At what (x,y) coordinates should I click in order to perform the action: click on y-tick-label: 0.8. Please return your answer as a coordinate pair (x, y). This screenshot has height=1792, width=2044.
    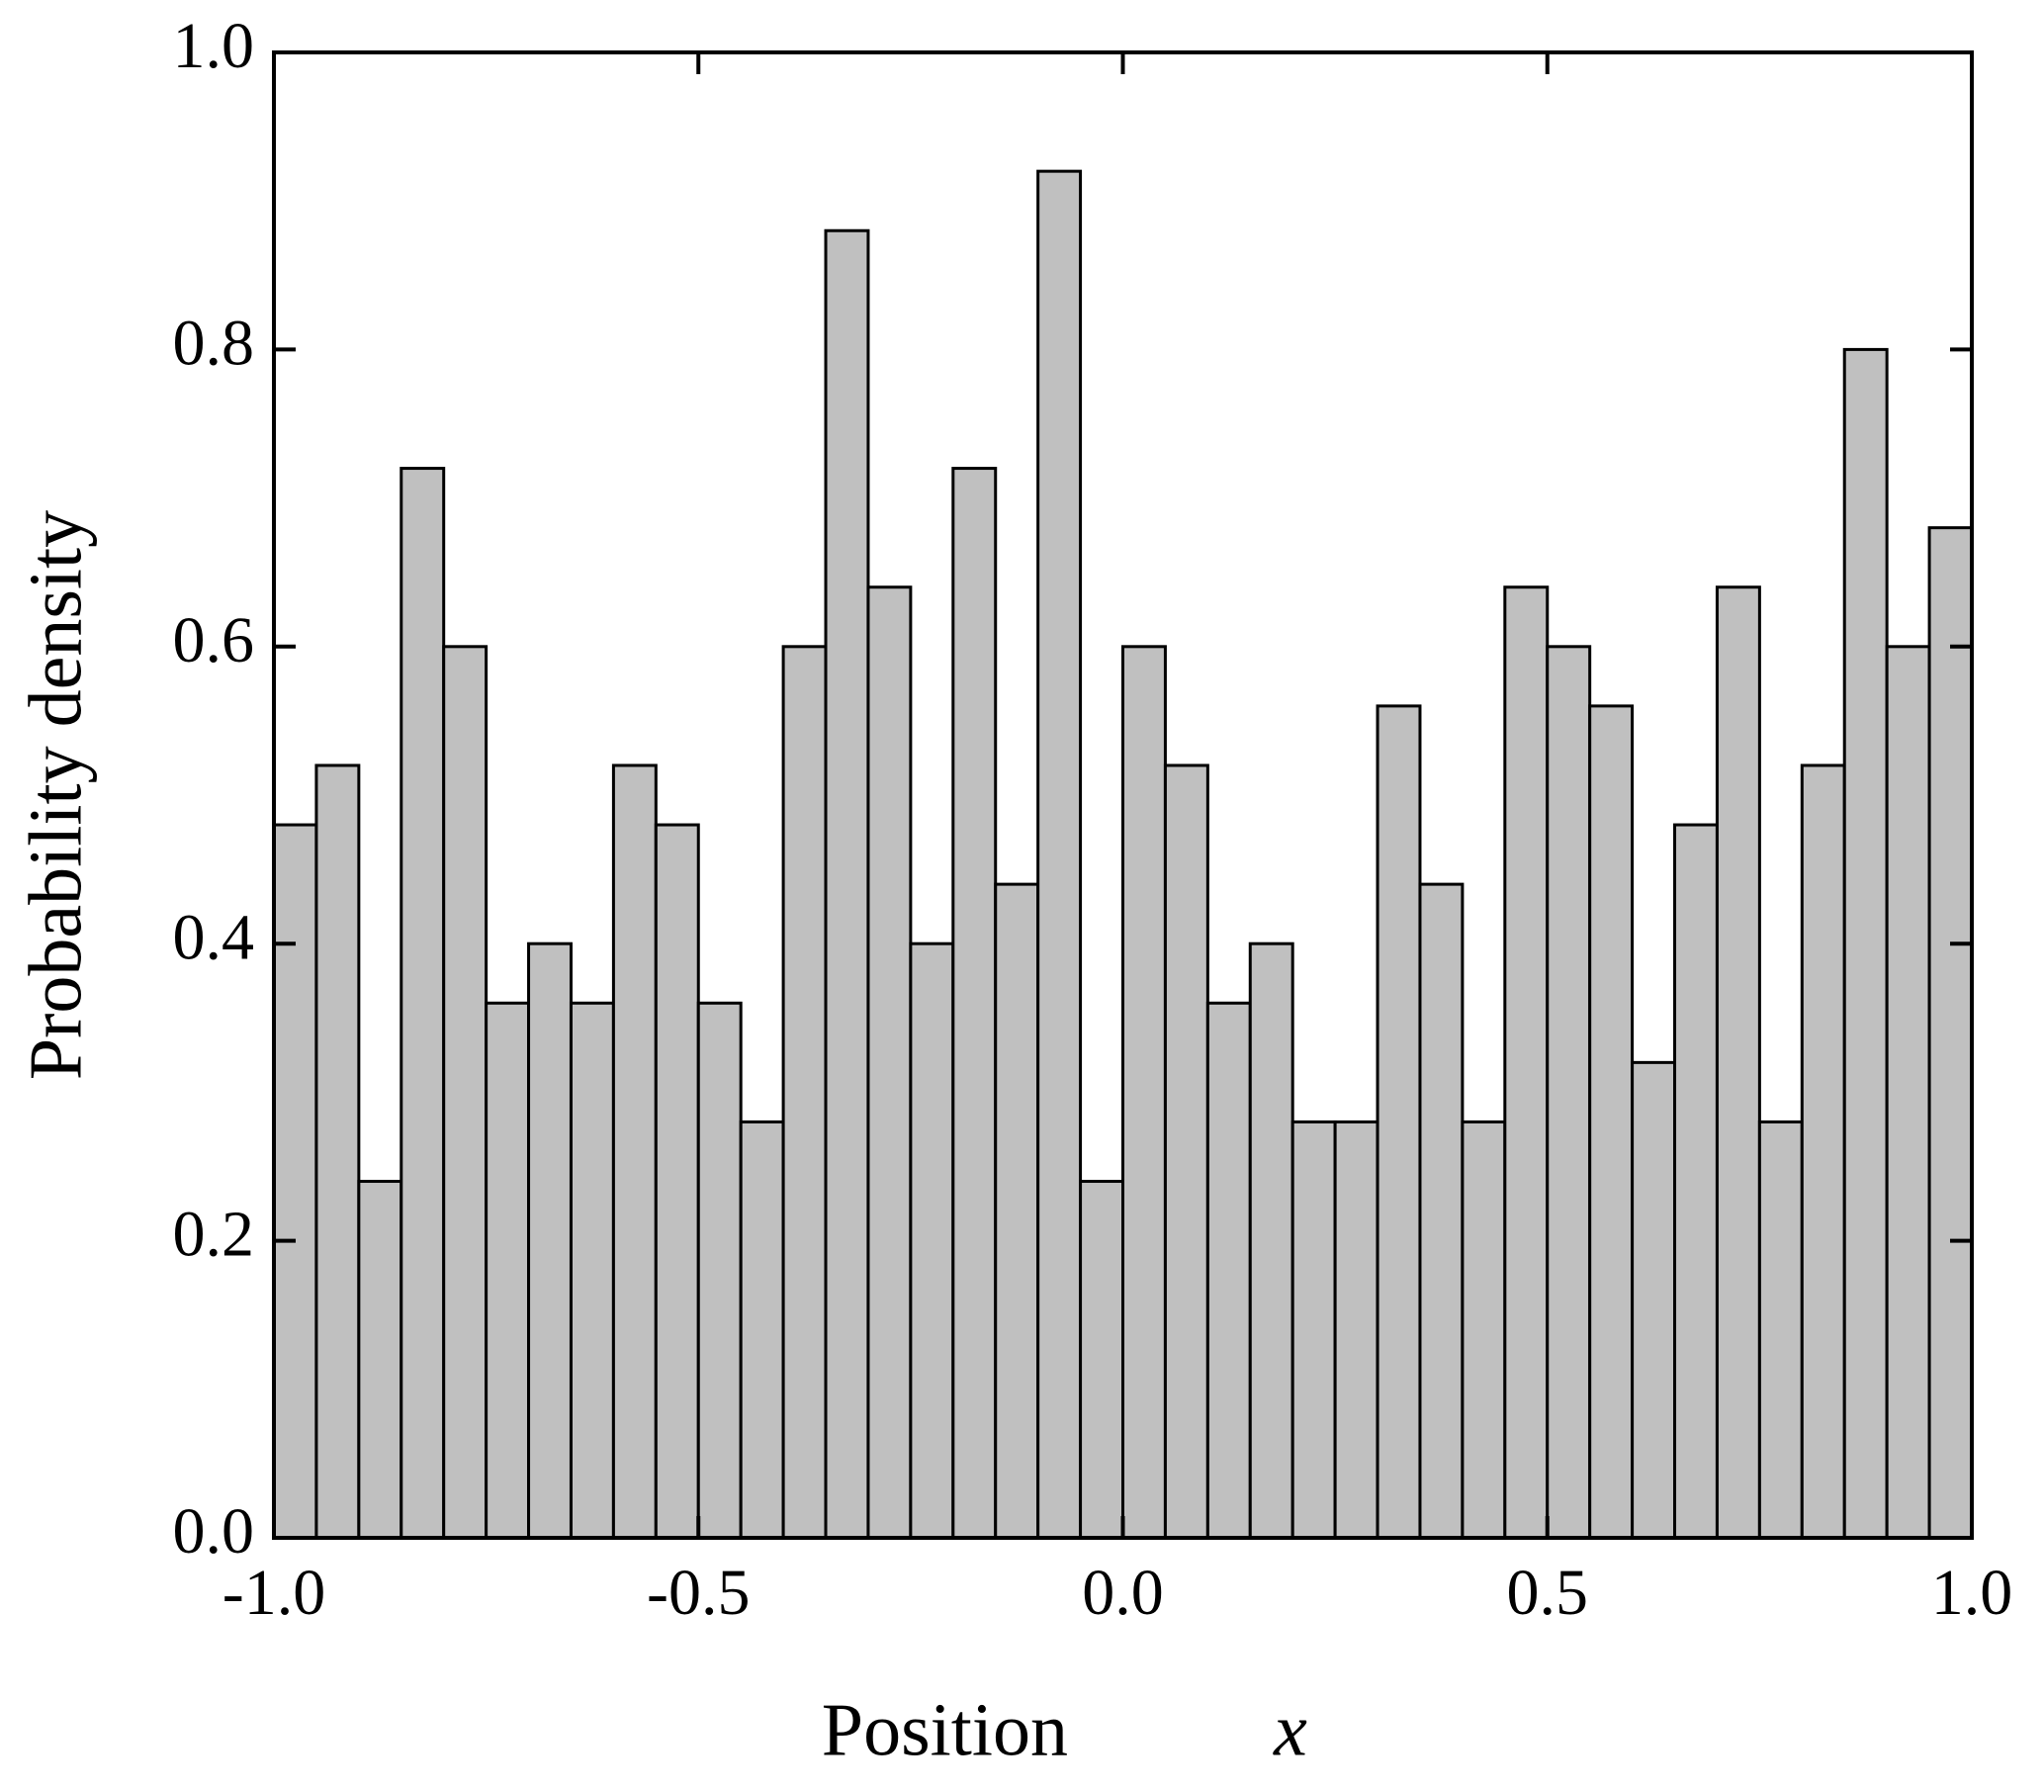
    Looking at the image, I should click on (214, 344).